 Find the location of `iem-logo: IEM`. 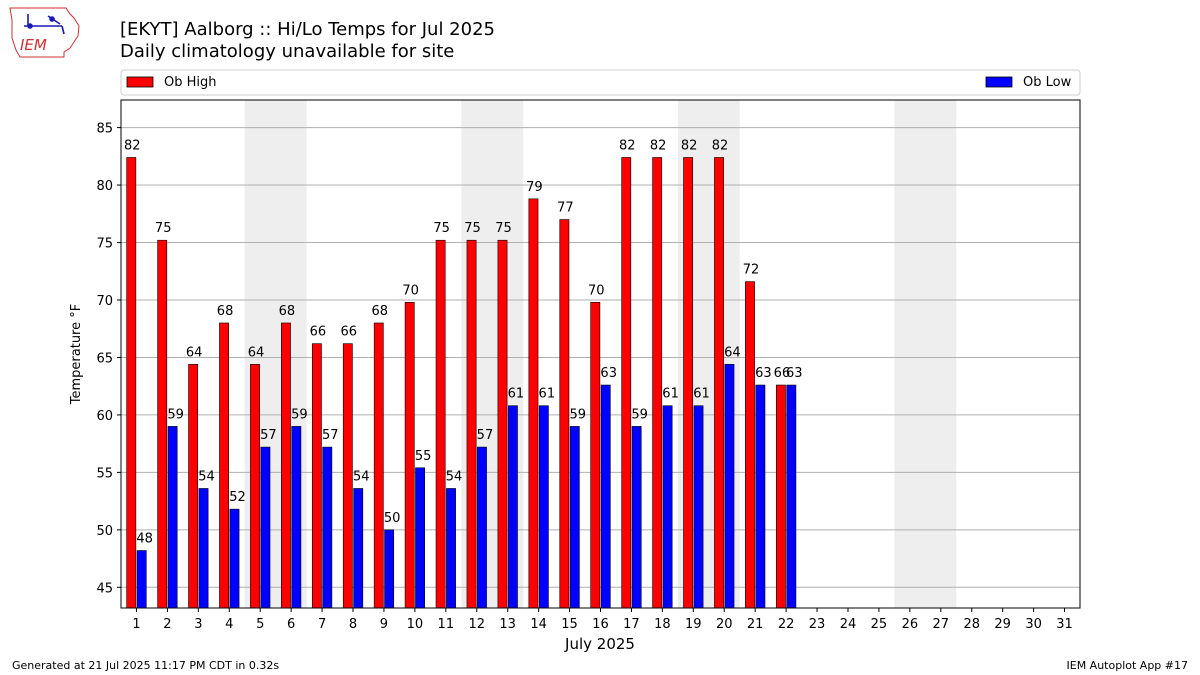

iem-logo: IEM is located at coordinates (44, 32).